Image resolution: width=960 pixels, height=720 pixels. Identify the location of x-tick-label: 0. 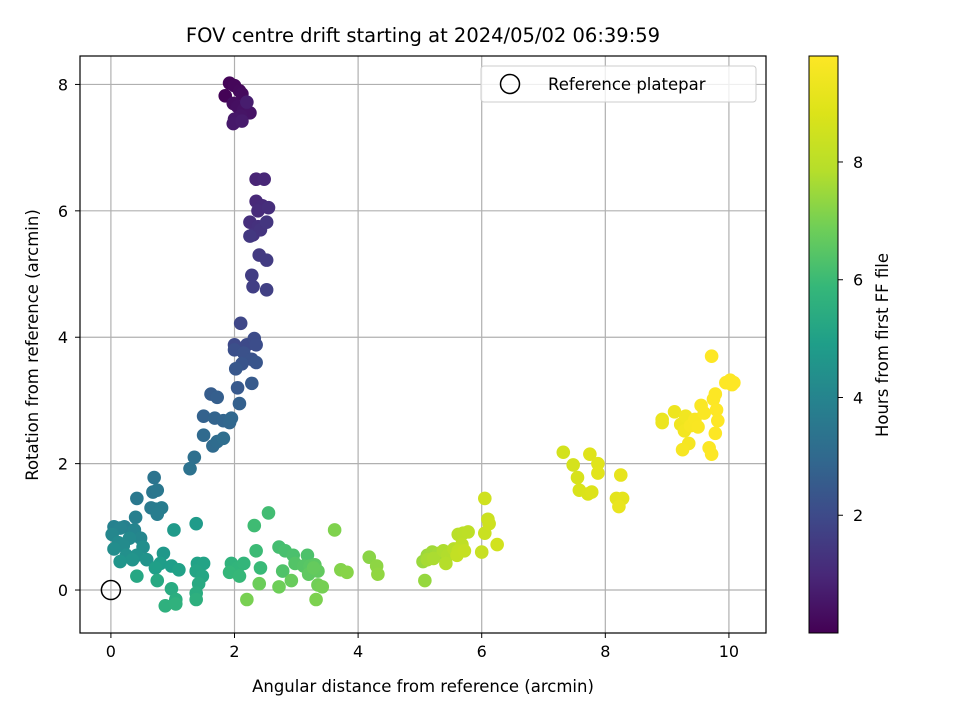
(111, 651).